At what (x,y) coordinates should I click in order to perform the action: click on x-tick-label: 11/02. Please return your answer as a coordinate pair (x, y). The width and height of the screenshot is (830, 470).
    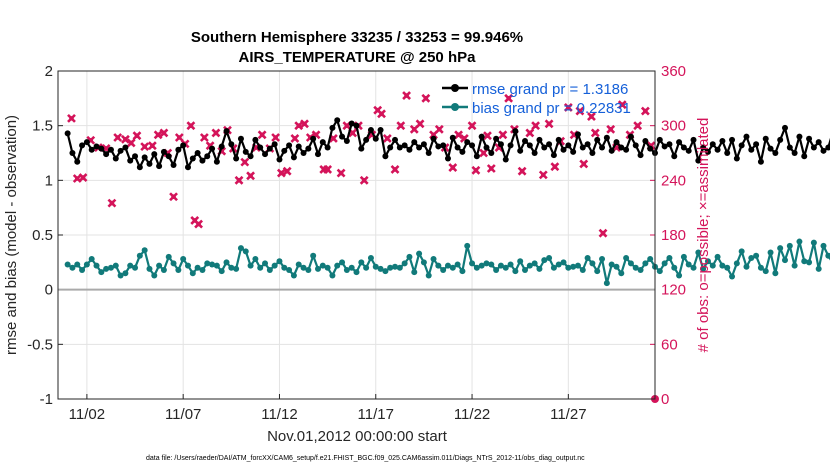
    Looking at the image, I should click on (87, 414).